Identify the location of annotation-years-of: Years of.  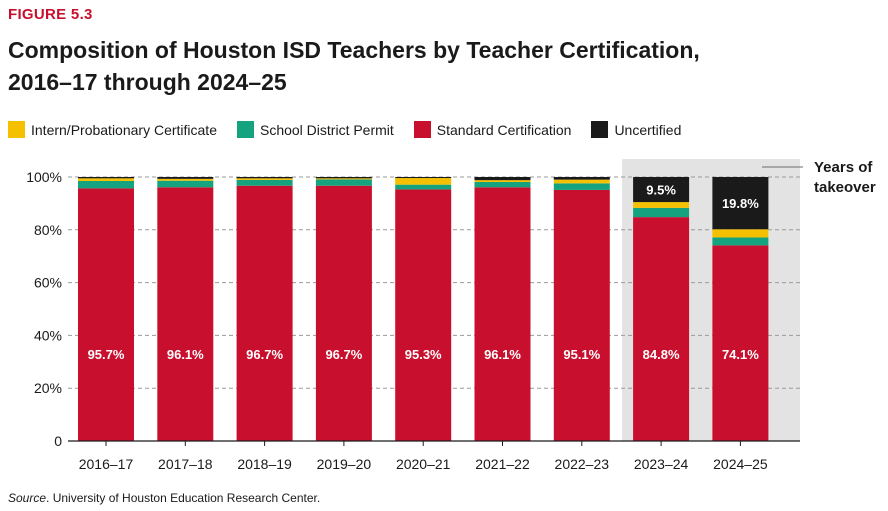
(843, 167).